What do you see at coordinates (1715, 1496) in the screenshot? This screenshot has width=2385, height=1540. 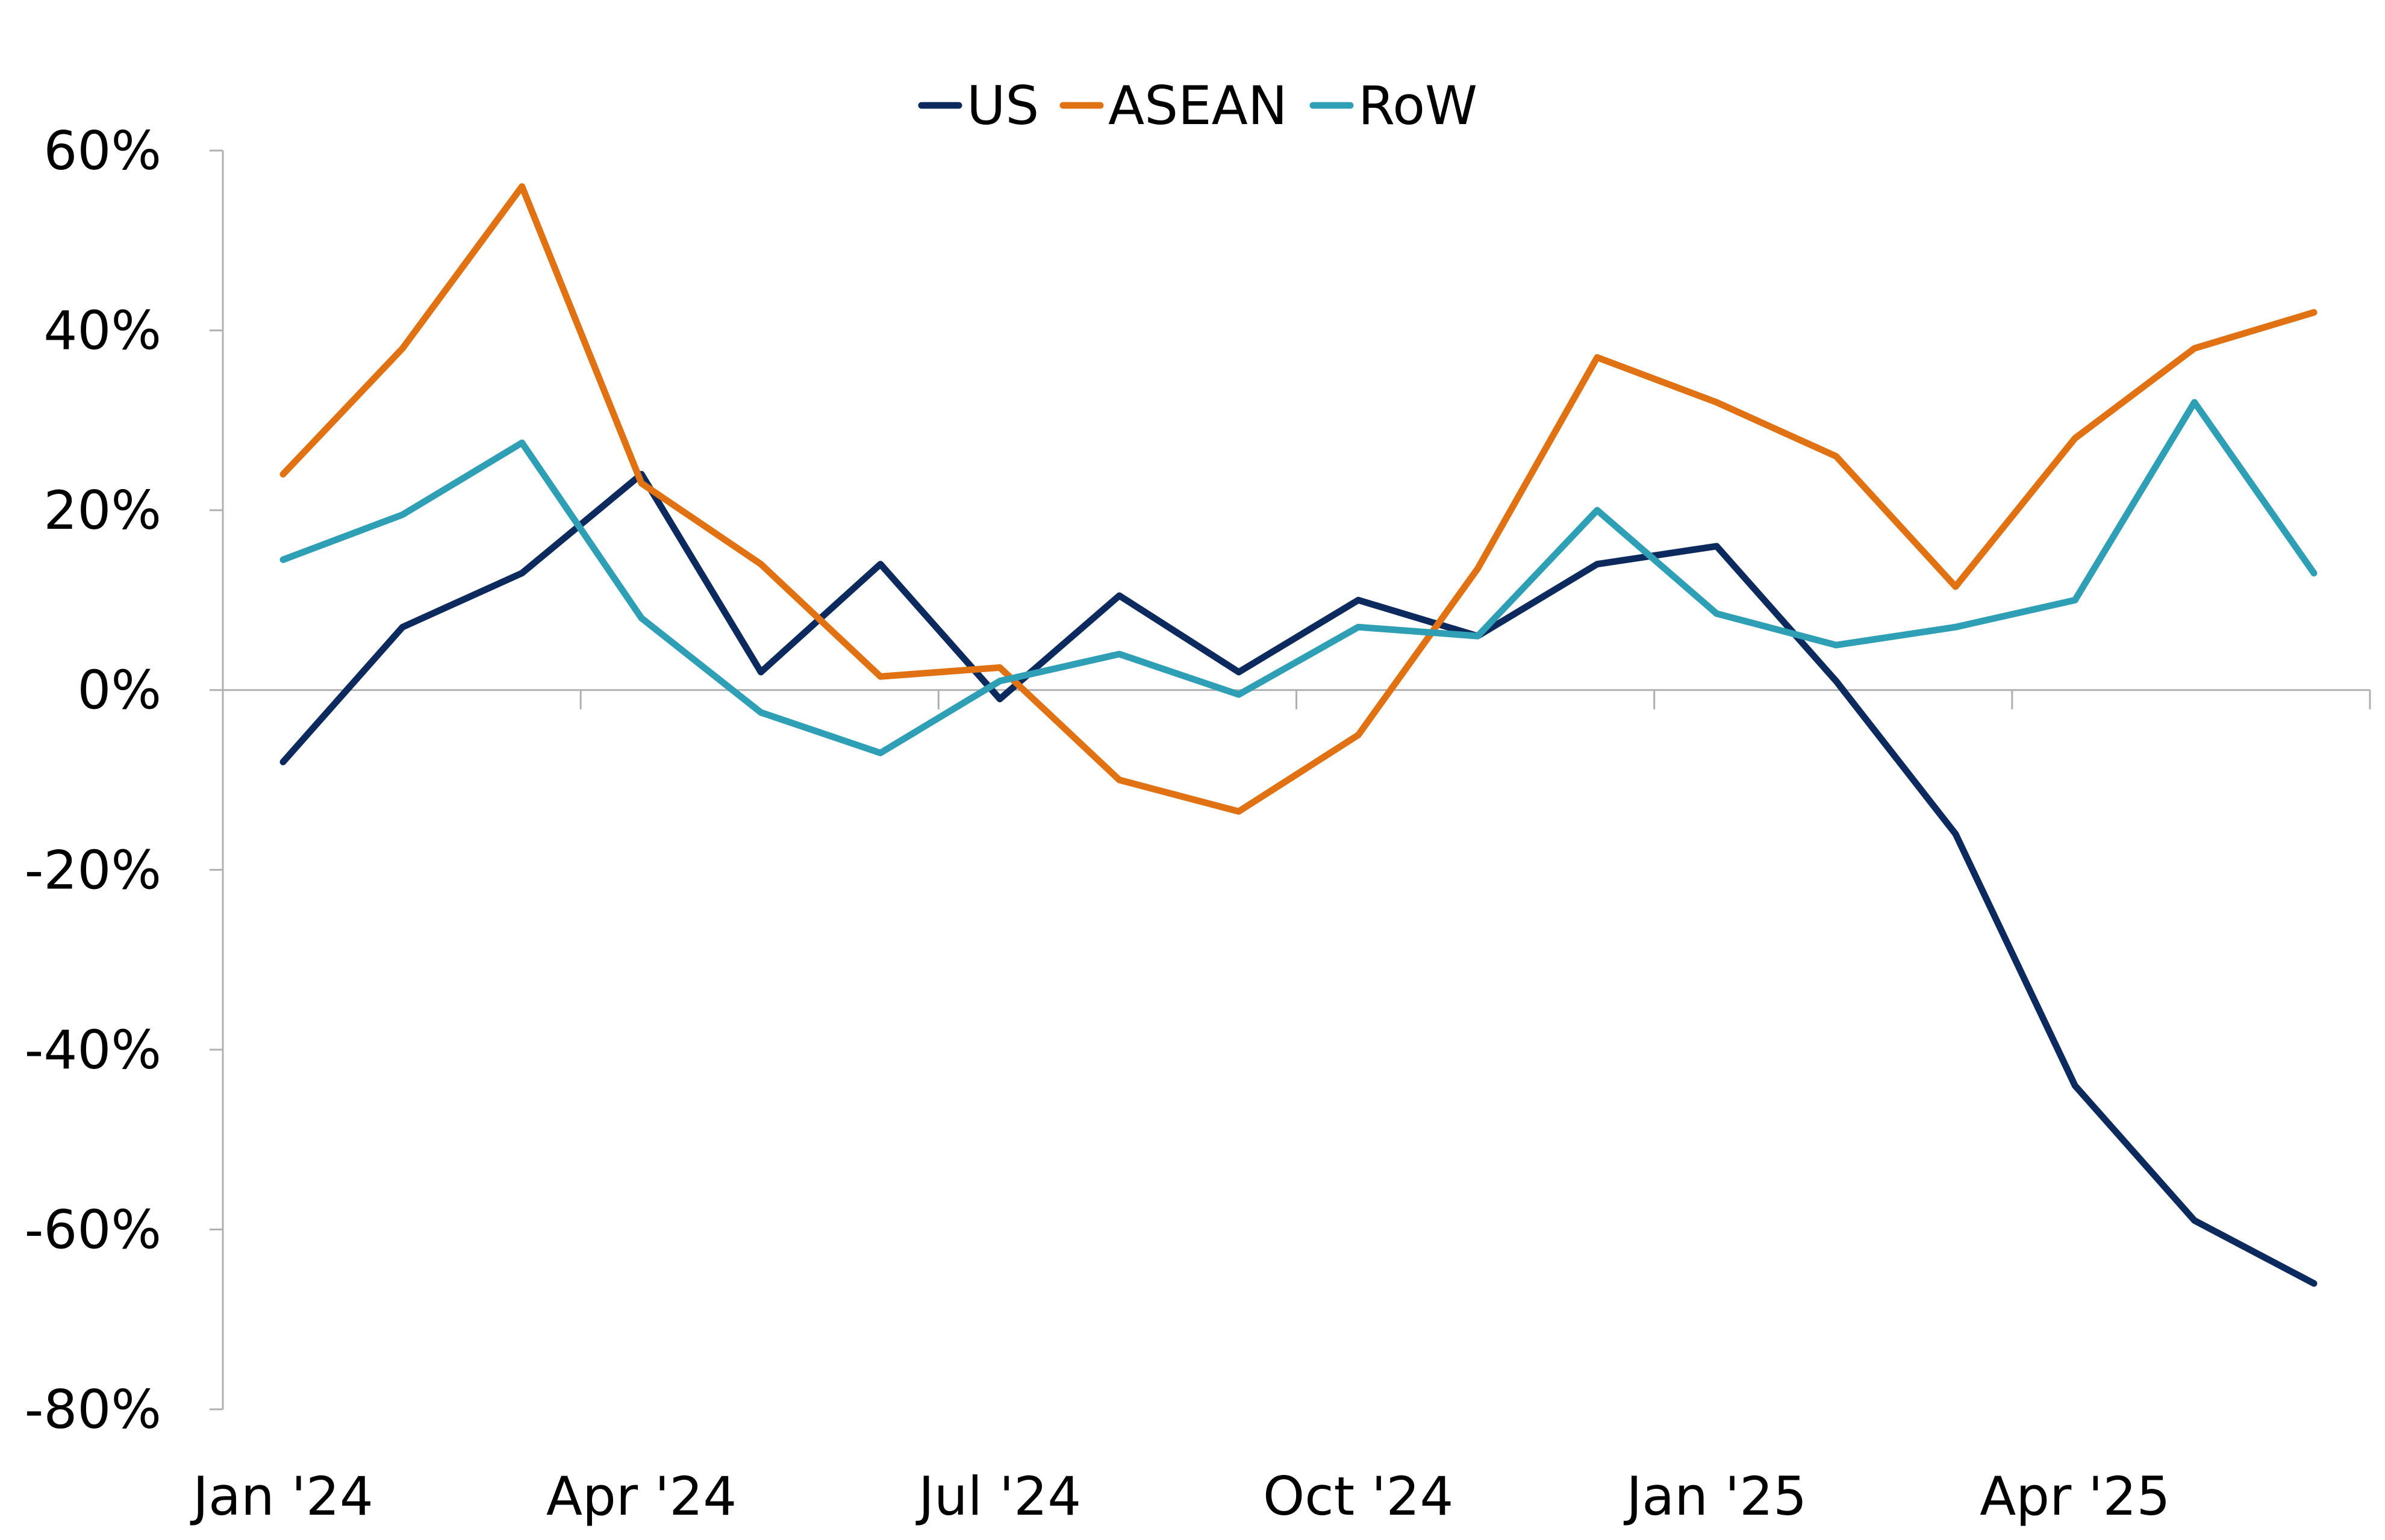 I see `x-tick-label: Jan '25` at bounding box center [1715, 1496].